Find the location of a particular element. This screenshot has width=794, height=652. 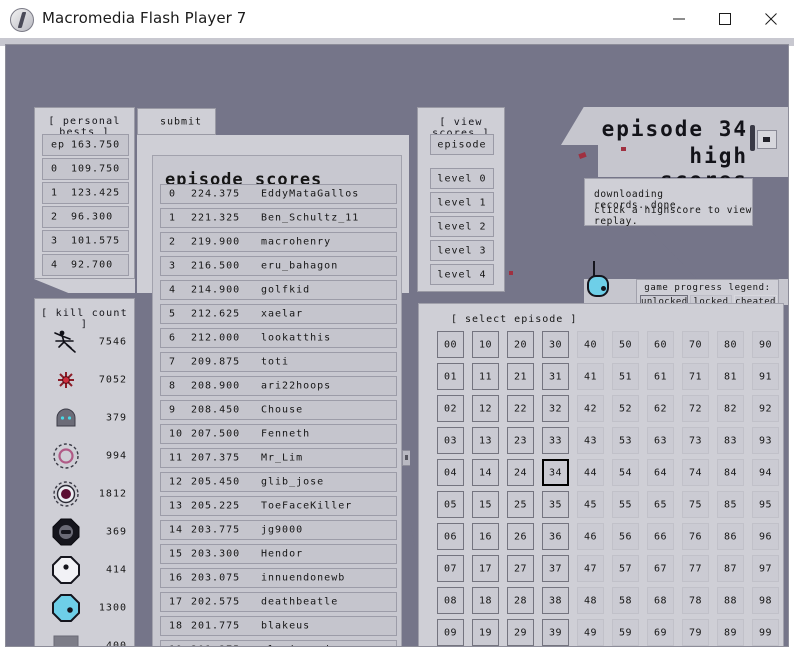

episode-cell-54: 54 is located at coordinates (625, 472).